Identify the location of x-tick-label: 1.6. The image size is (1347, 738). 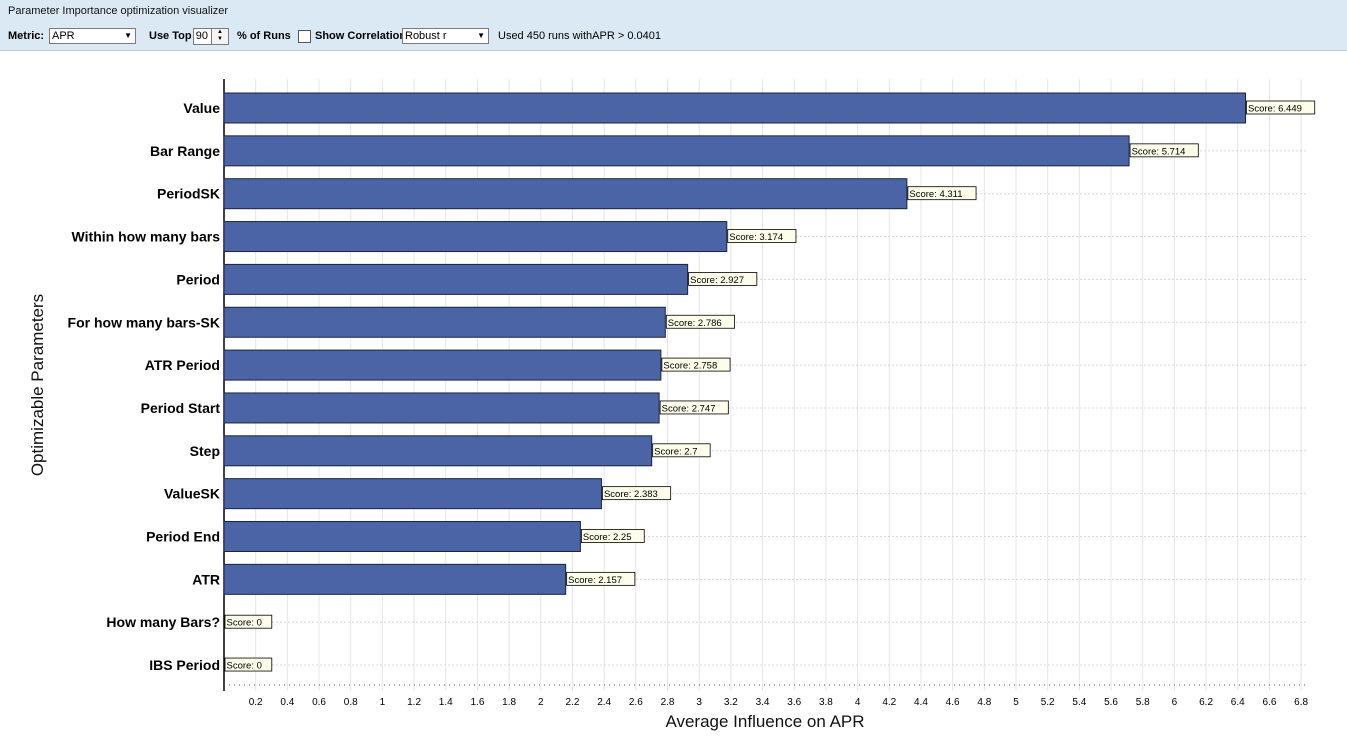
(477, 702).